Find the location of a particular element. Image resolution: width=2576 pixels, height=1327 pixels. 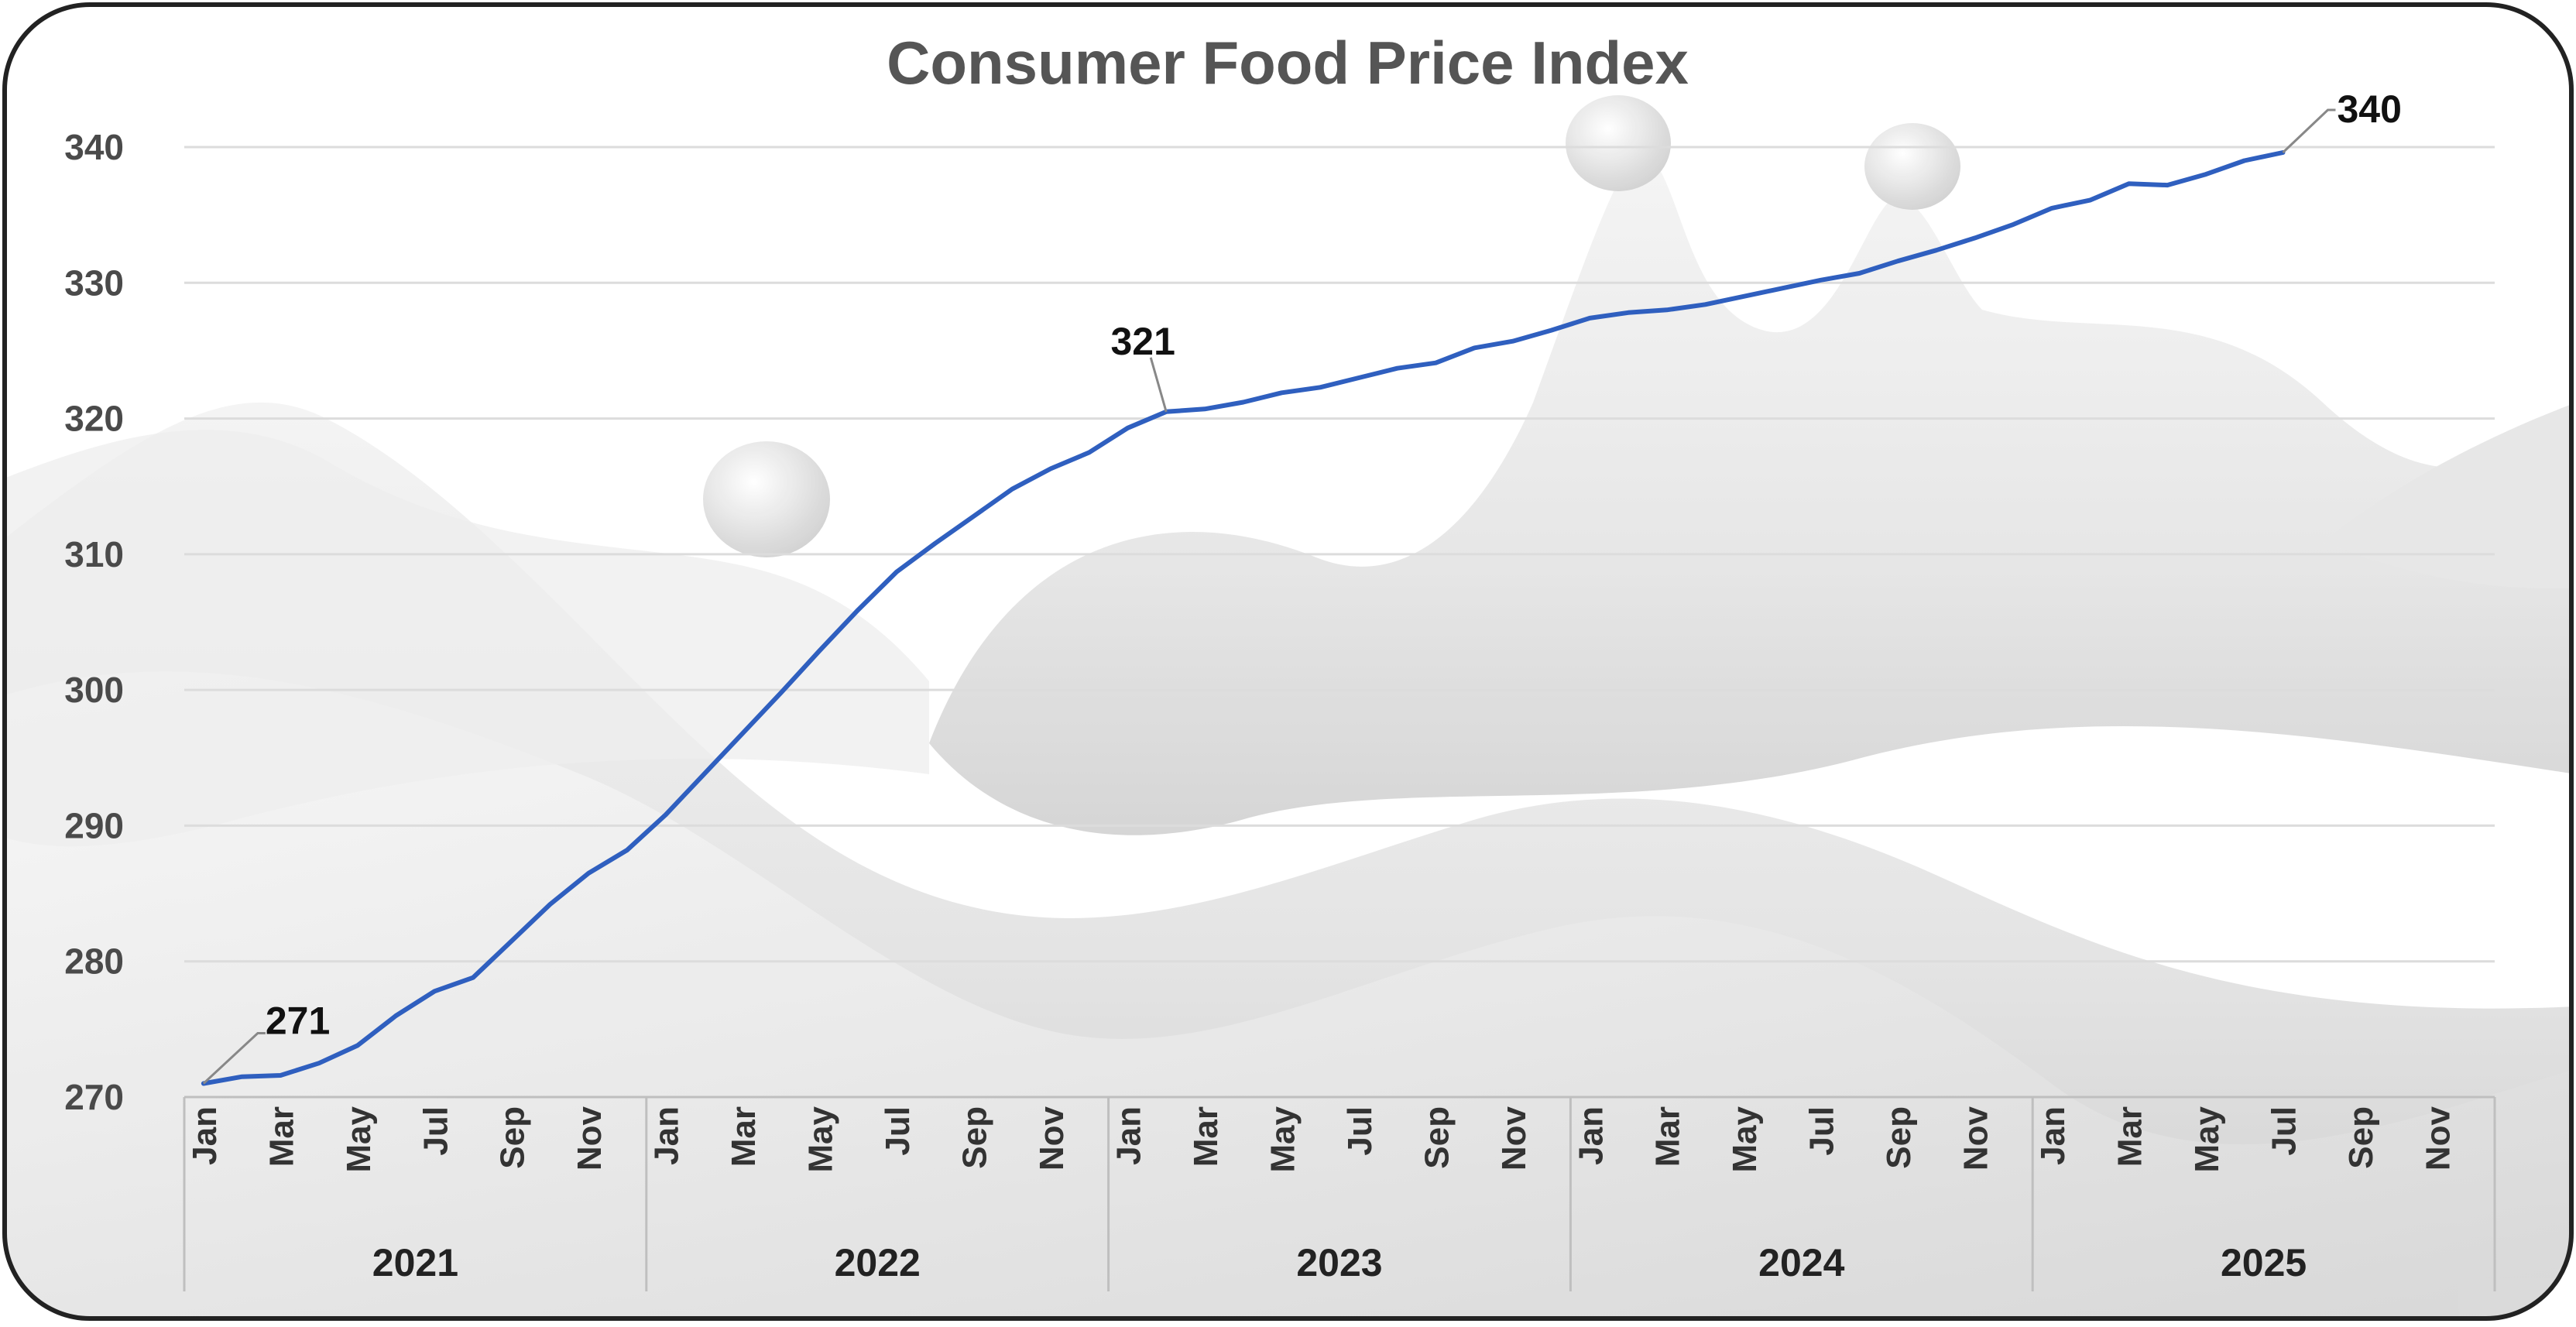

y-tick-label: 320 is located at coordinates (94, 419).